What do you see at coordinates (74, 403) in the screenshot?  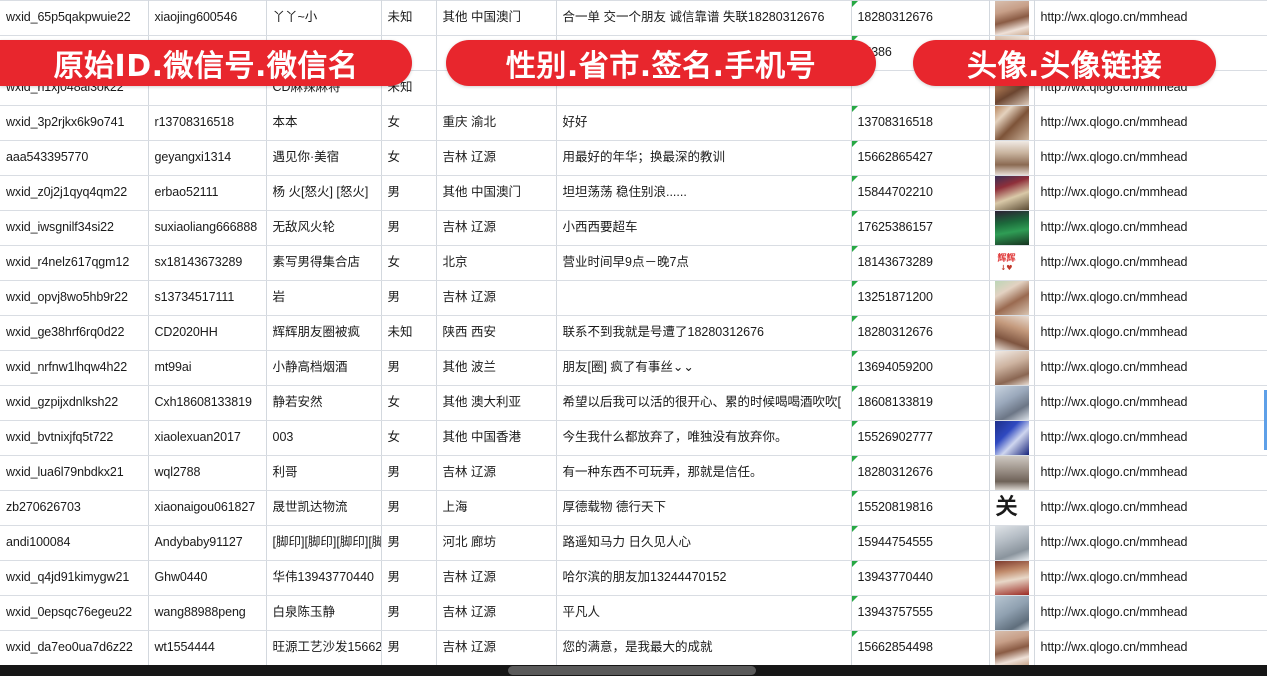 I see `cell-id: wxid_gzpijxdnlksh22` at bounding box center [74, 403].